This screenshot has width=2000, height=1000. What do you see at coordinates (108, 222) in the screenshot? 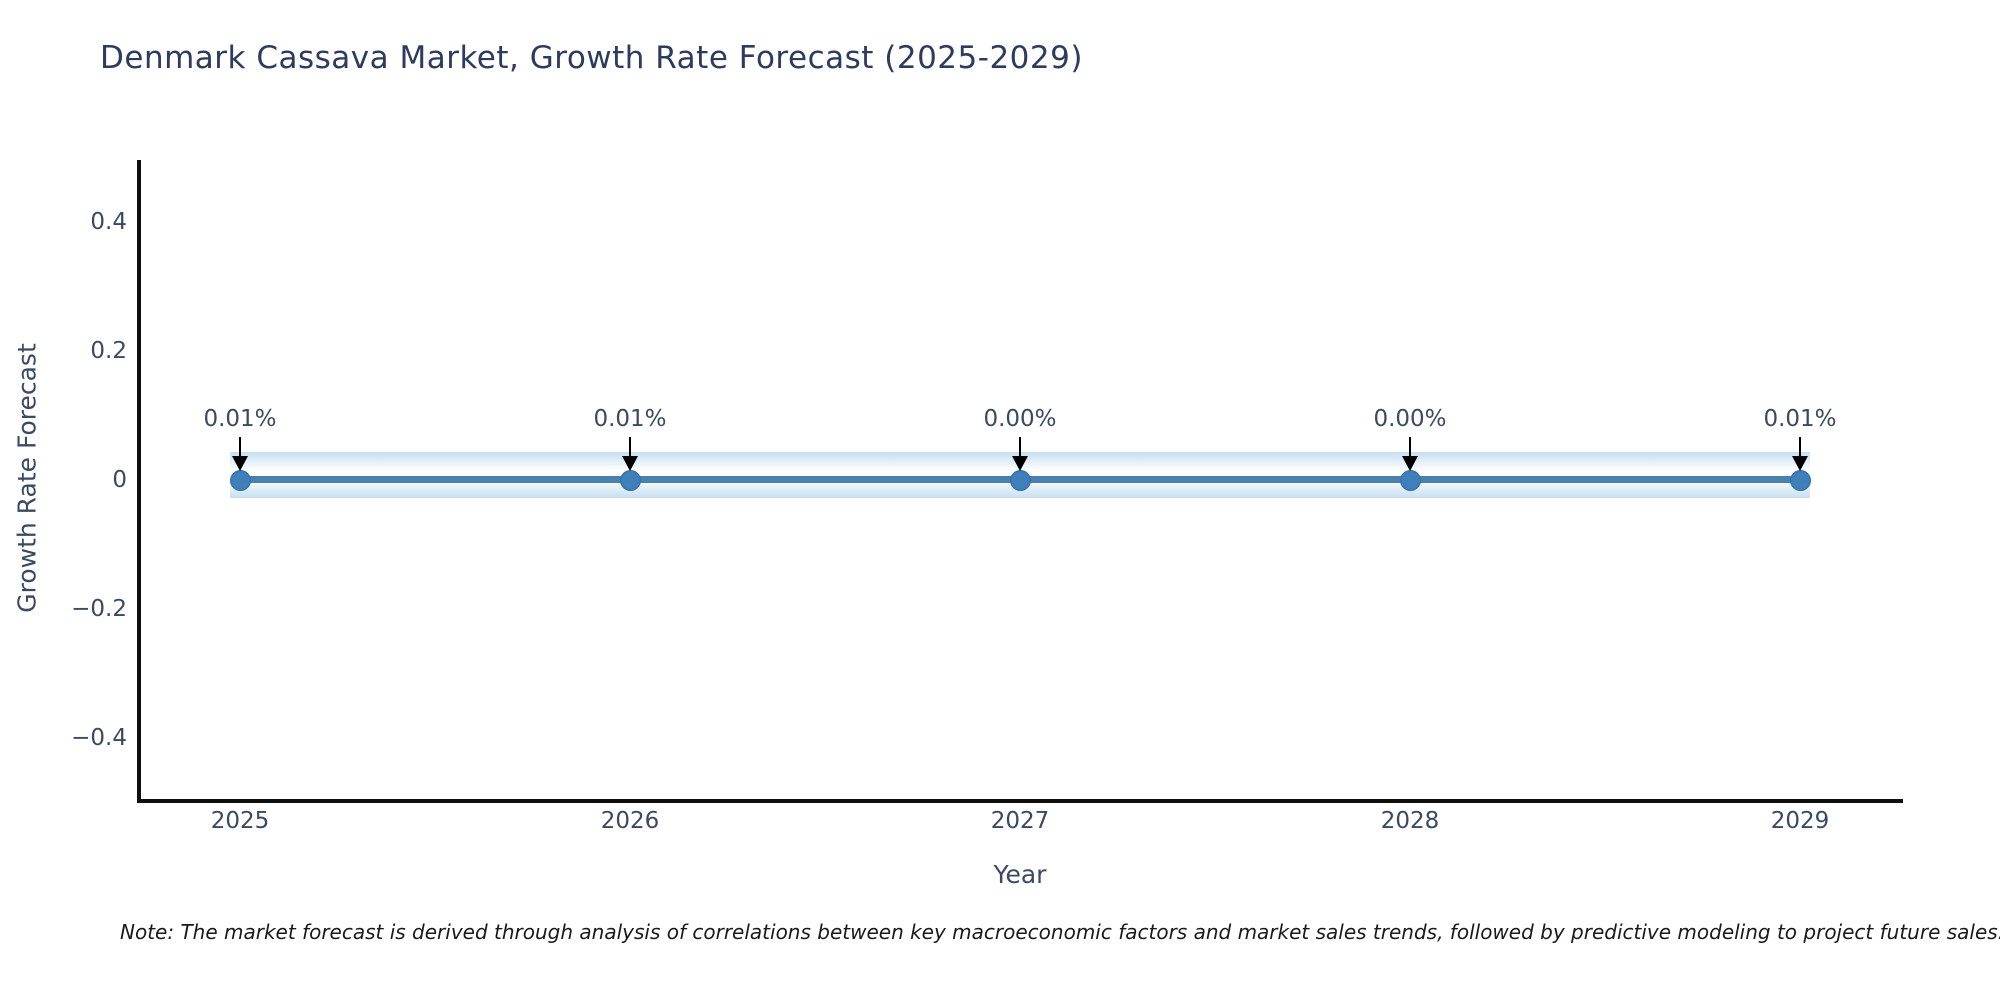
I see `y-tick-label: 0.4` at bounding box center [108, 222].